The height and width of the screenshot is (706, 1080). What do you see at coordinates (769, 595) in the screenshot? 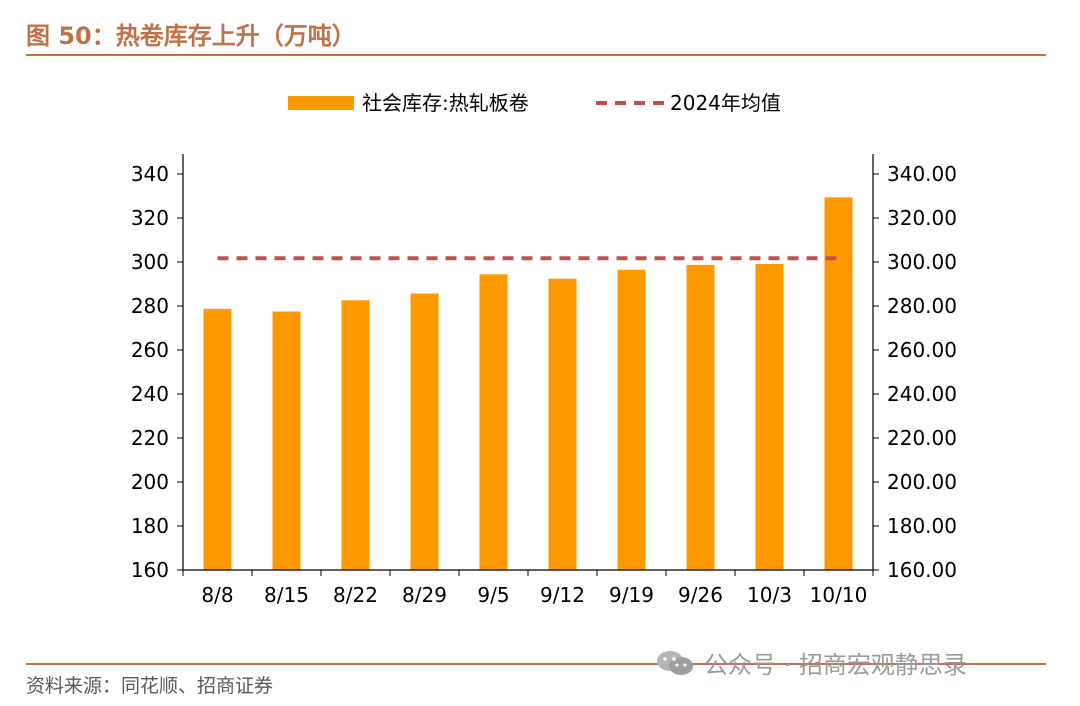
I see `x-tick-label: 10/3` at bounding box center [769, 595].